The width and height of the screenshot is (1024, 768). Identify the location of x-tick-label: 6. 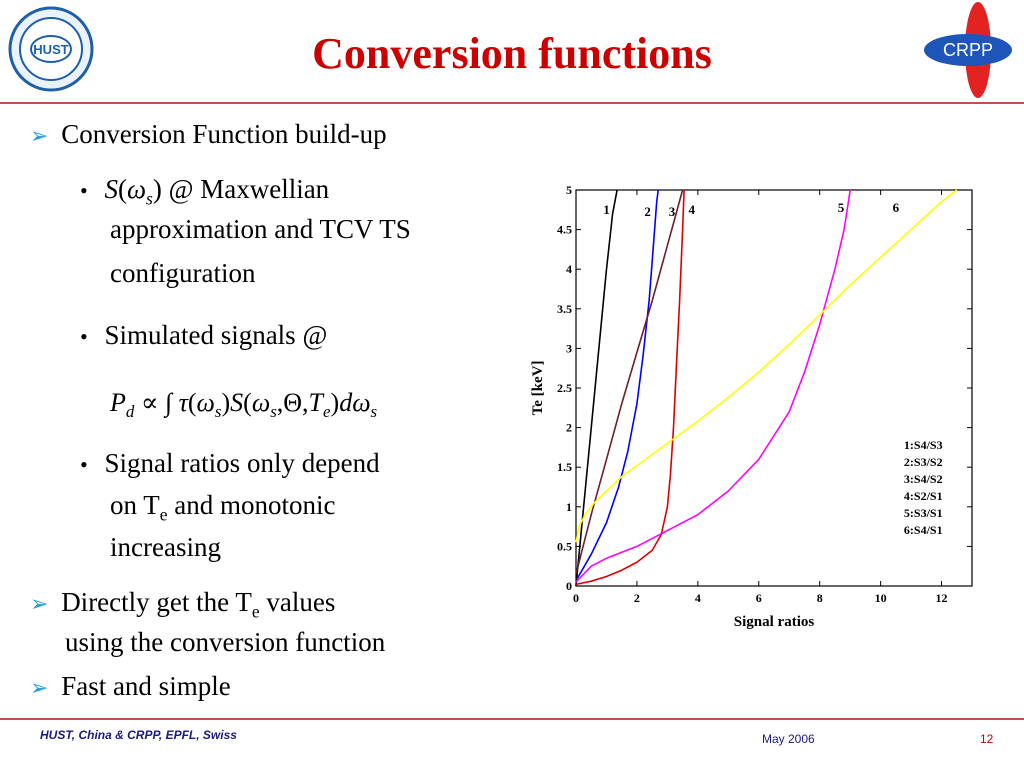
(759, 598).